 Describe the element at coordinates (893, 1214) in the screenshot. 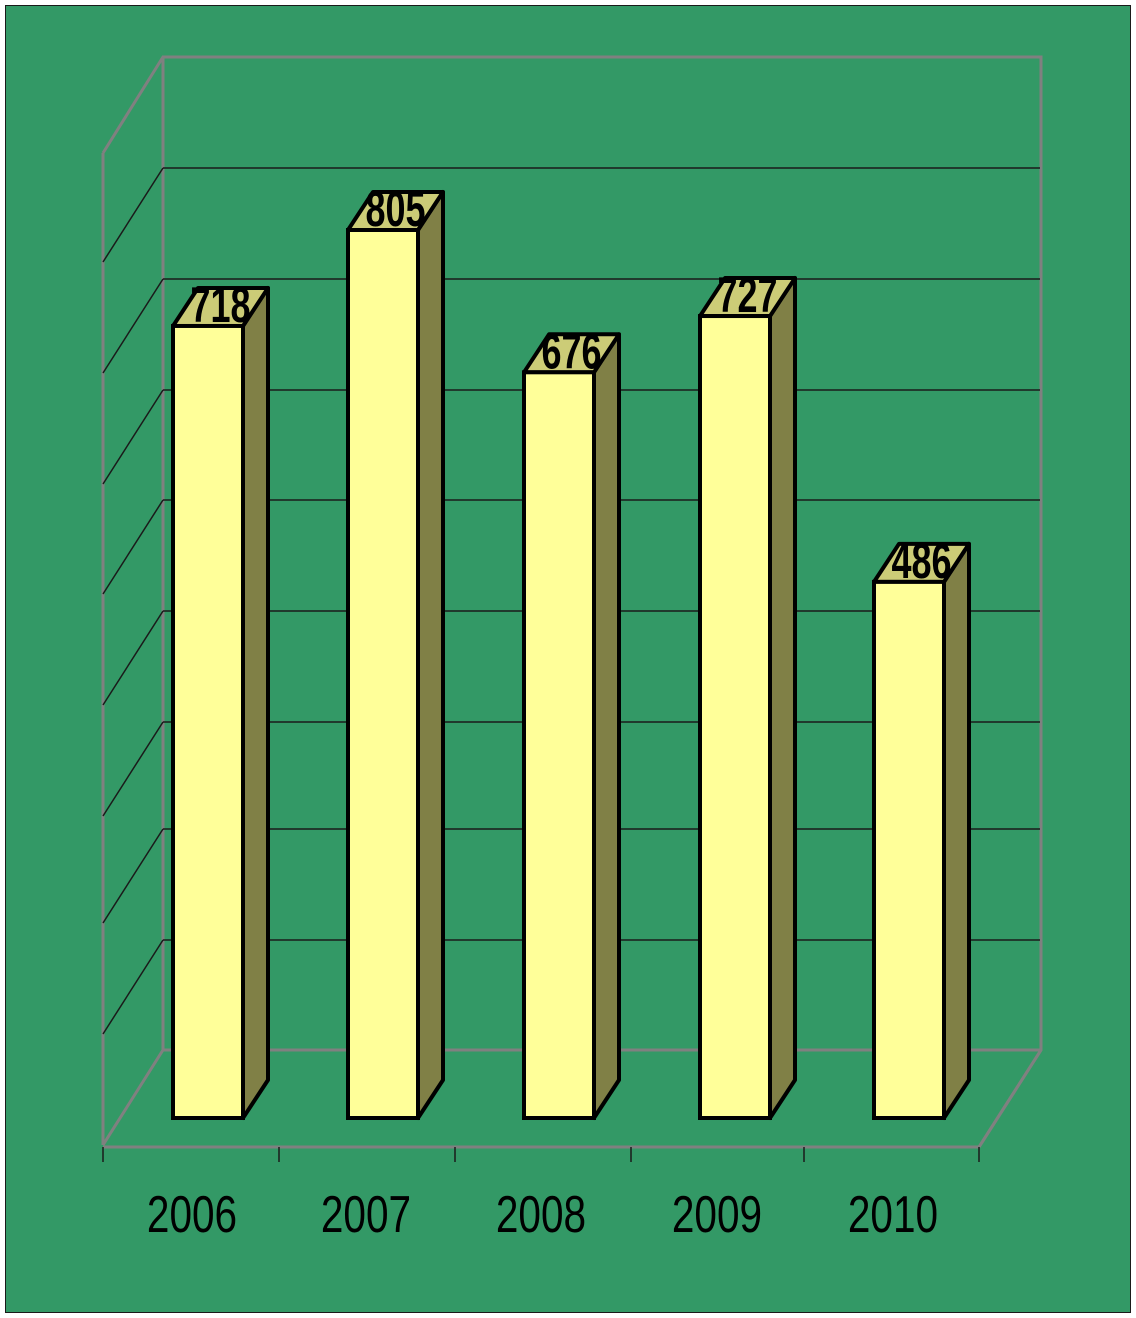

I see `x-tick-label: 2010` at that location.